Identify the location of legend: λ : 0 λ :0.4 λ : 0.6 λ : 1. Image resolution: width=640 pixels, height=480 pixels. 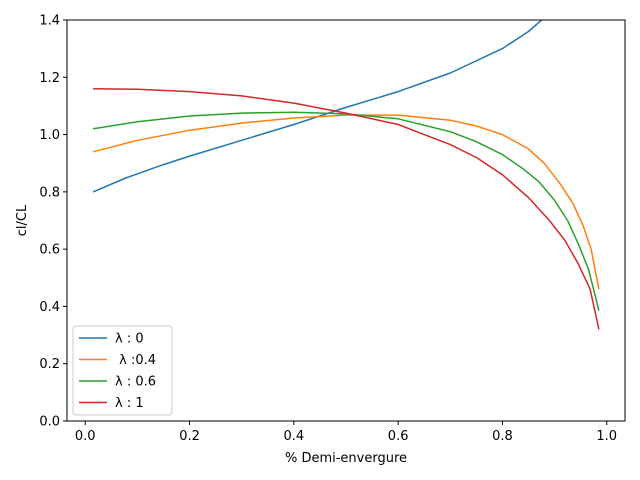
(122, 370).